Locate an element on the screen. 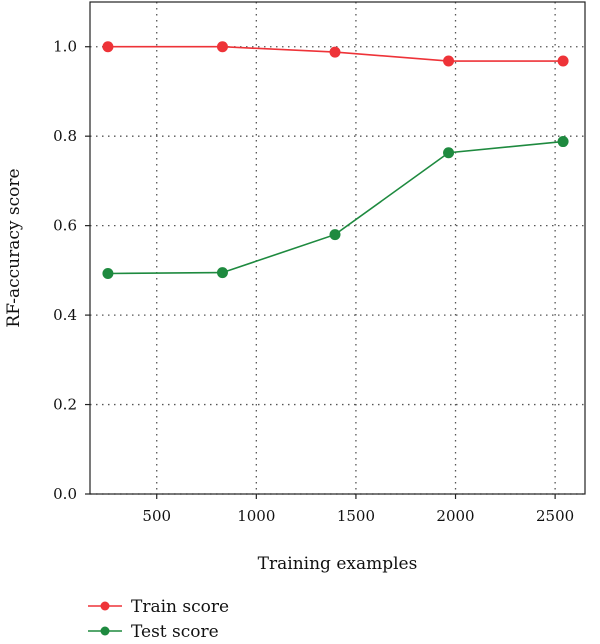 The image size is (600, 644). x-tick-label: 2500 is located at coordinates (555, 516).